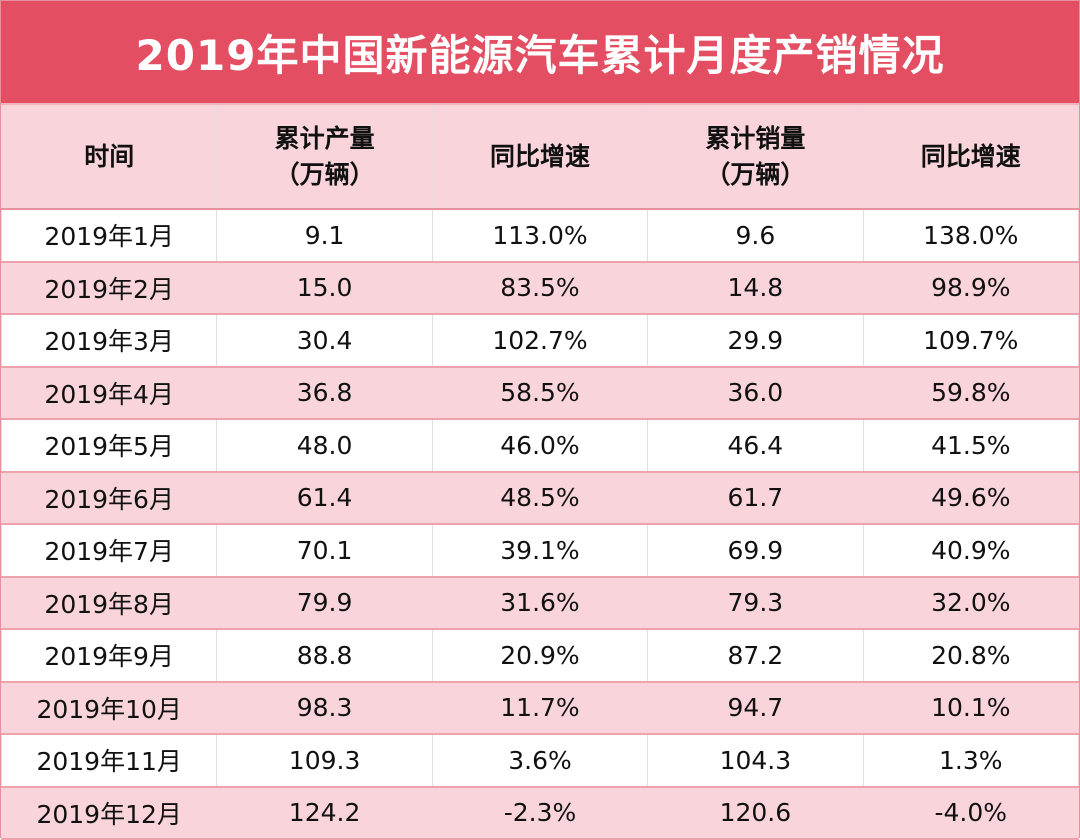 The height and width of the screenshot is (840, 1080). I want to click on table-cell: 88.8, so click(324, 656).